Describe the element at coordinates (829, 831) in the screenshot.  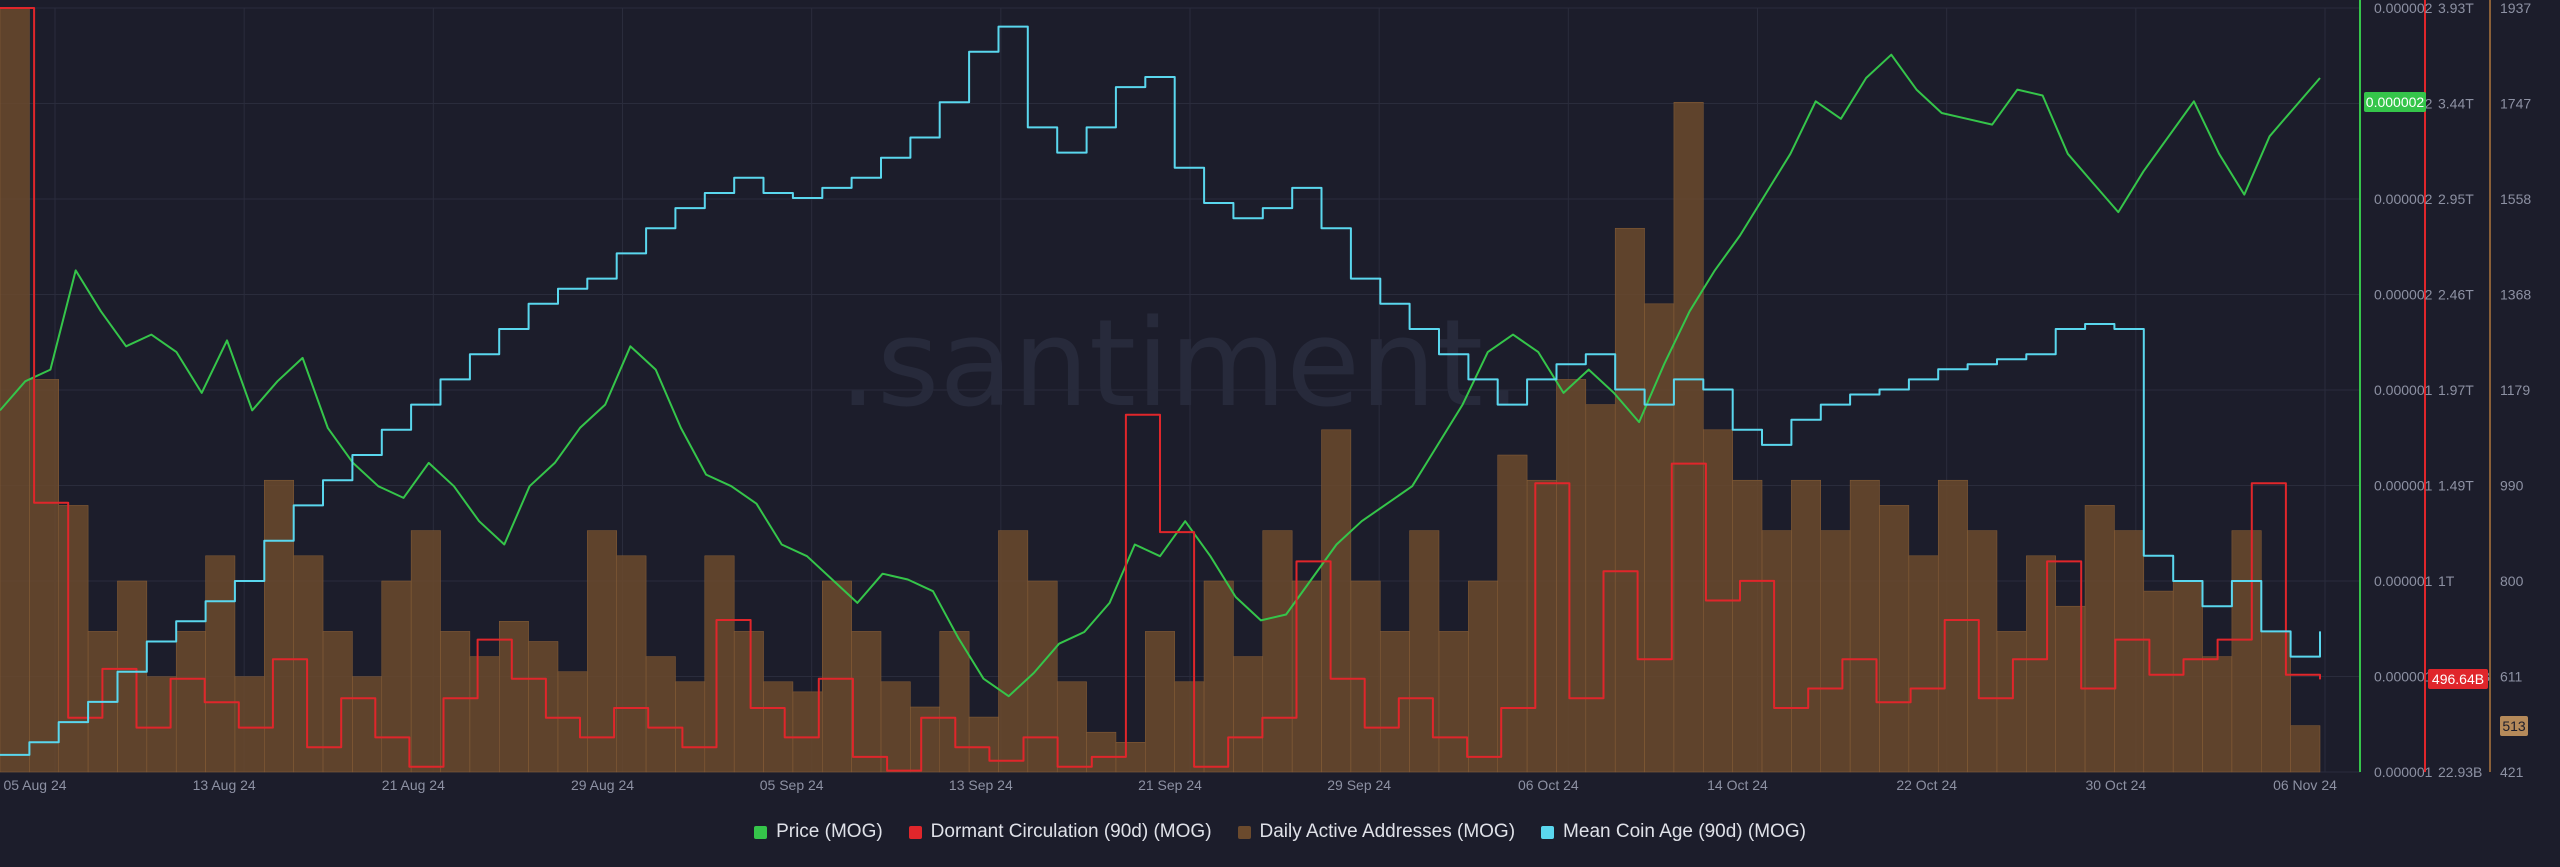
I see `legend-label: Price (MOG)` at that location.